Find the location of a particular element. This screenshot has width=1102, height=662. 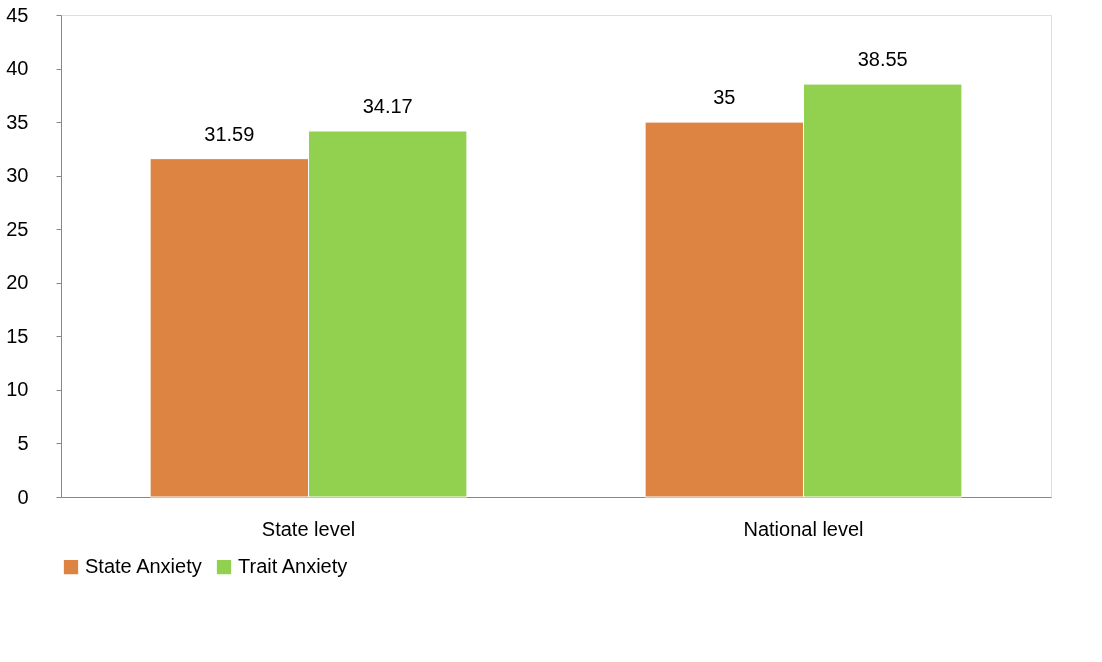

x-tick-label: National level is located at coordinates (803, 528).